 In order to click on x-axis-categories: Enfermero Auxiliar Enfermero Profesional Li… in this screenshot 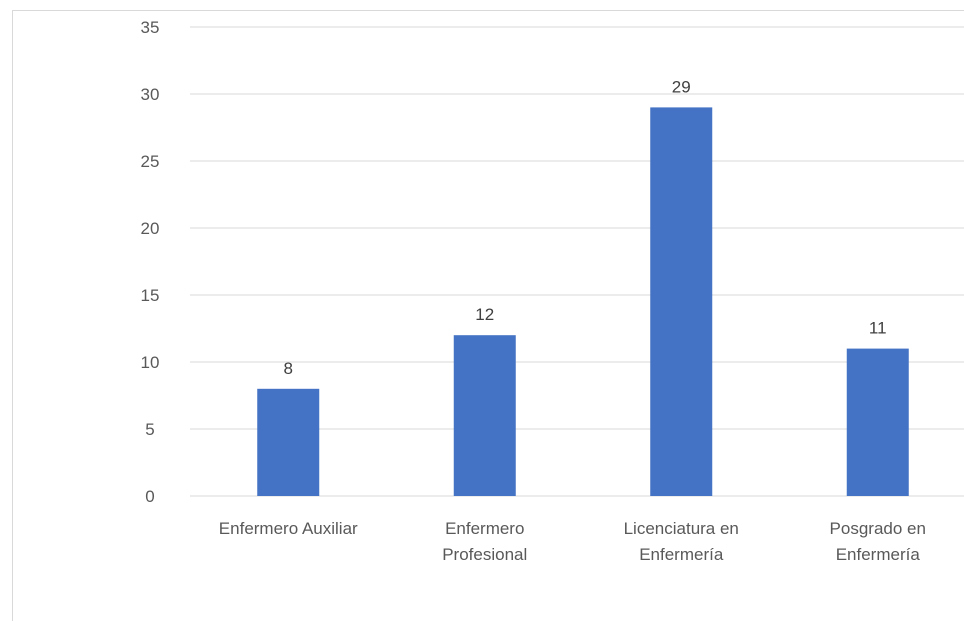, I will do `click(572, 541)`.